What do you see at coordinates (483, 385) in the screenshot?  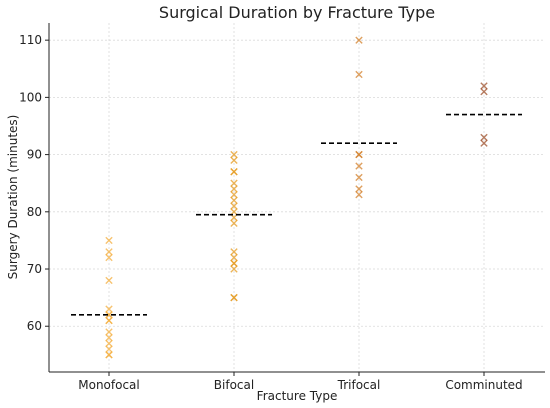 I see `x-tick-label: Comminuted` at bounding box center [483, 385].